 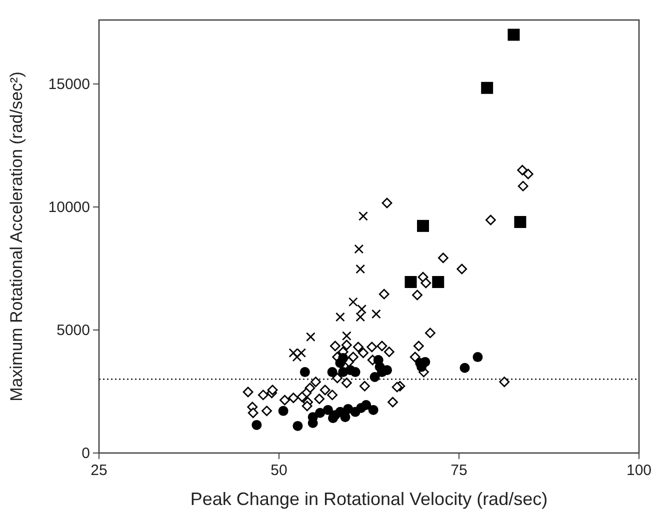 I want to click on x-axis-title: Peak Change in Rotational Velocity (rad/sec), so click(x=369, y=499).